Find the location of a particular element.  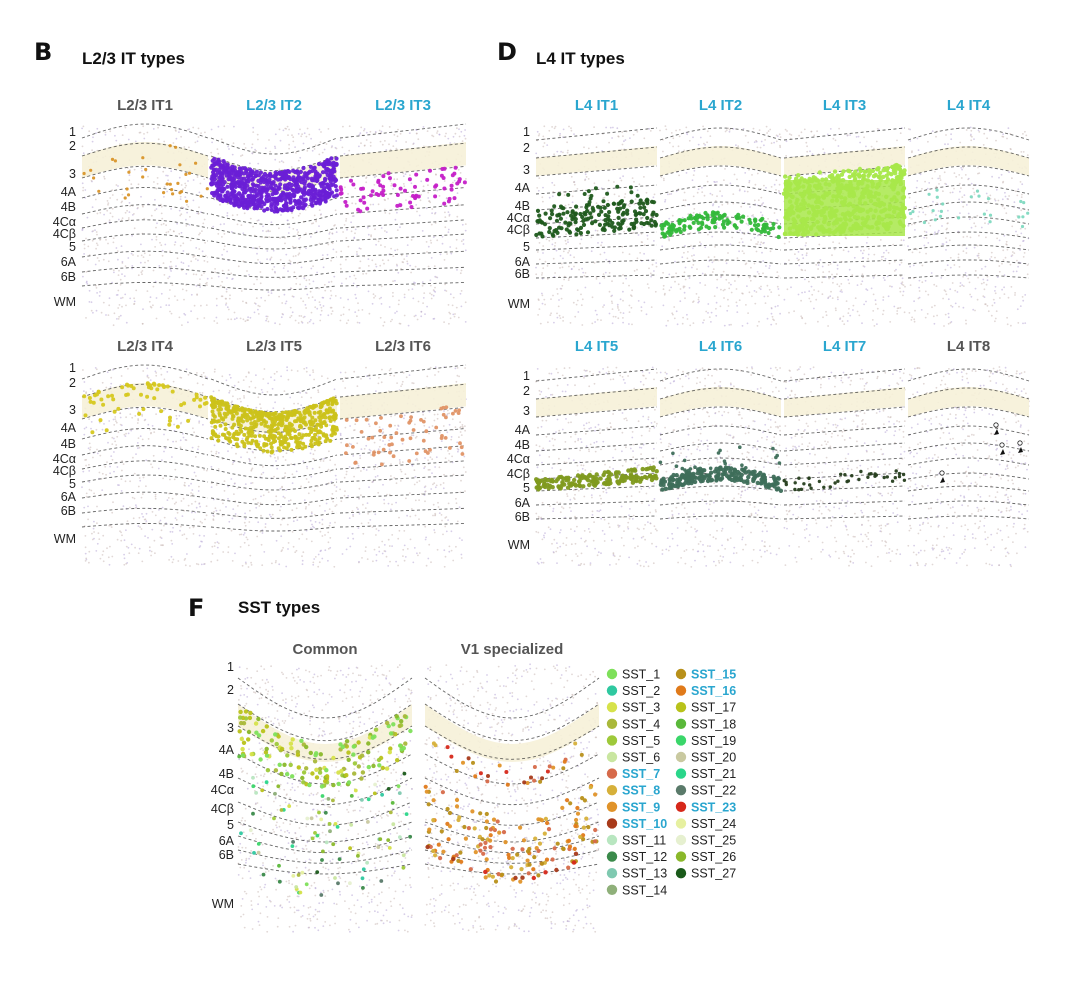

layer-label: 4Cα is located at coordinates (222, 790).